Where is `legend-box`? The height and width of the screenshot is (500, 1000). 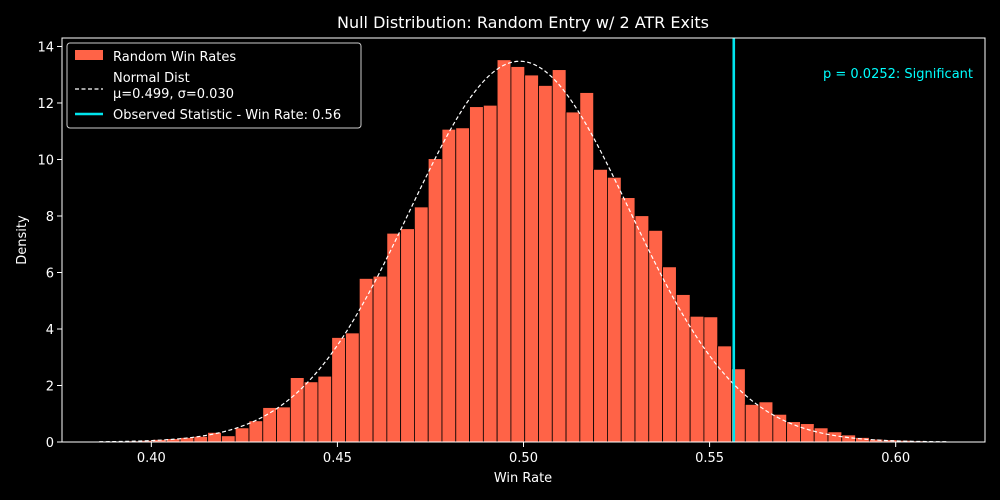 legend-box is located at coordinates (214, 85).